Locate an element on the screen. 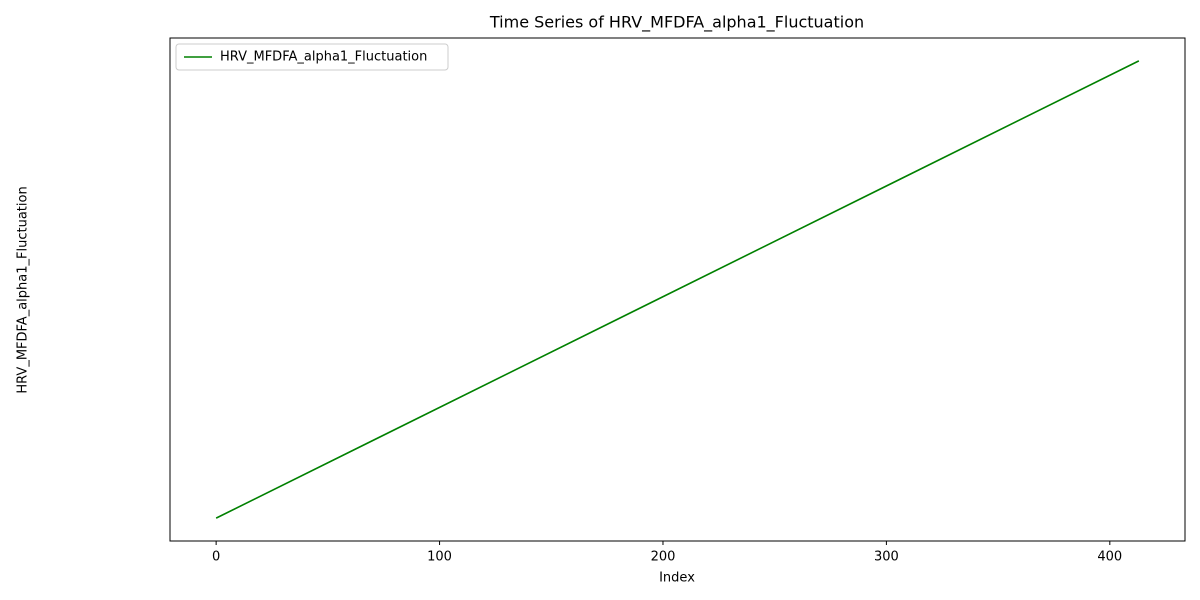 This screenshot has width=1200, height=600. x-tick-label: 300 is located at coordinates (886, 557).